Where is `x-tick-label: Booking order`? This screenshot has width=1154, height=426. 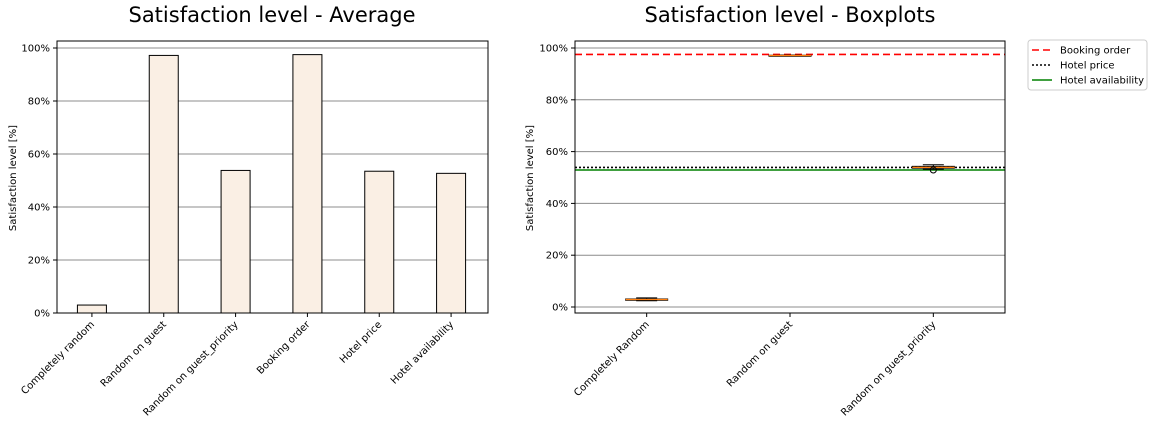
x-tick-label: Booking order is located at coordinates (284, 348).